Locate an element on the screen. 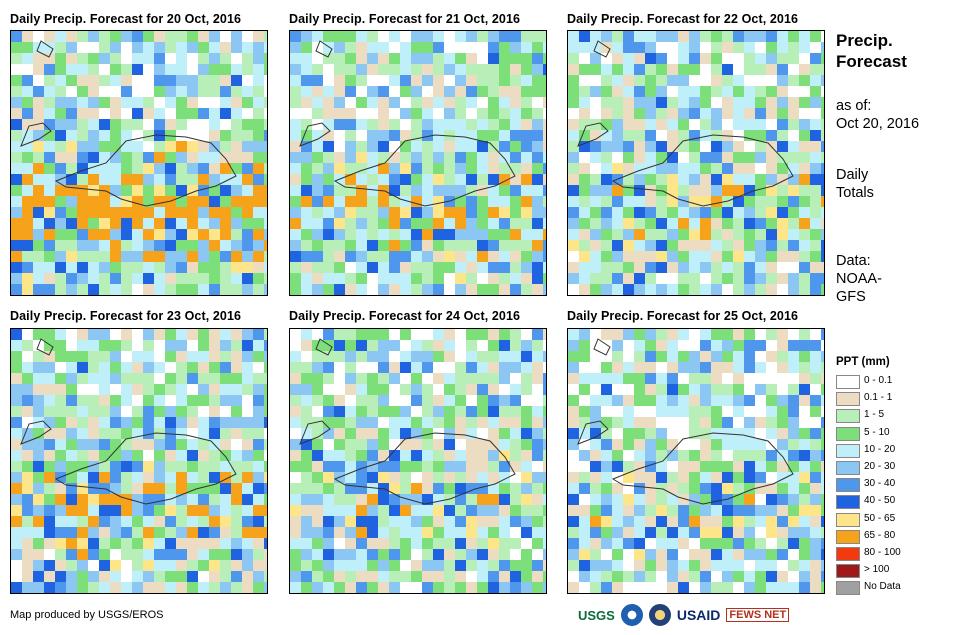 Image resolution: width=970 pixels, height=635 pixels. panel-title-5: Daily Precip. Forecast for 24 Oct, 2016 is located at coordinates (405, 316).